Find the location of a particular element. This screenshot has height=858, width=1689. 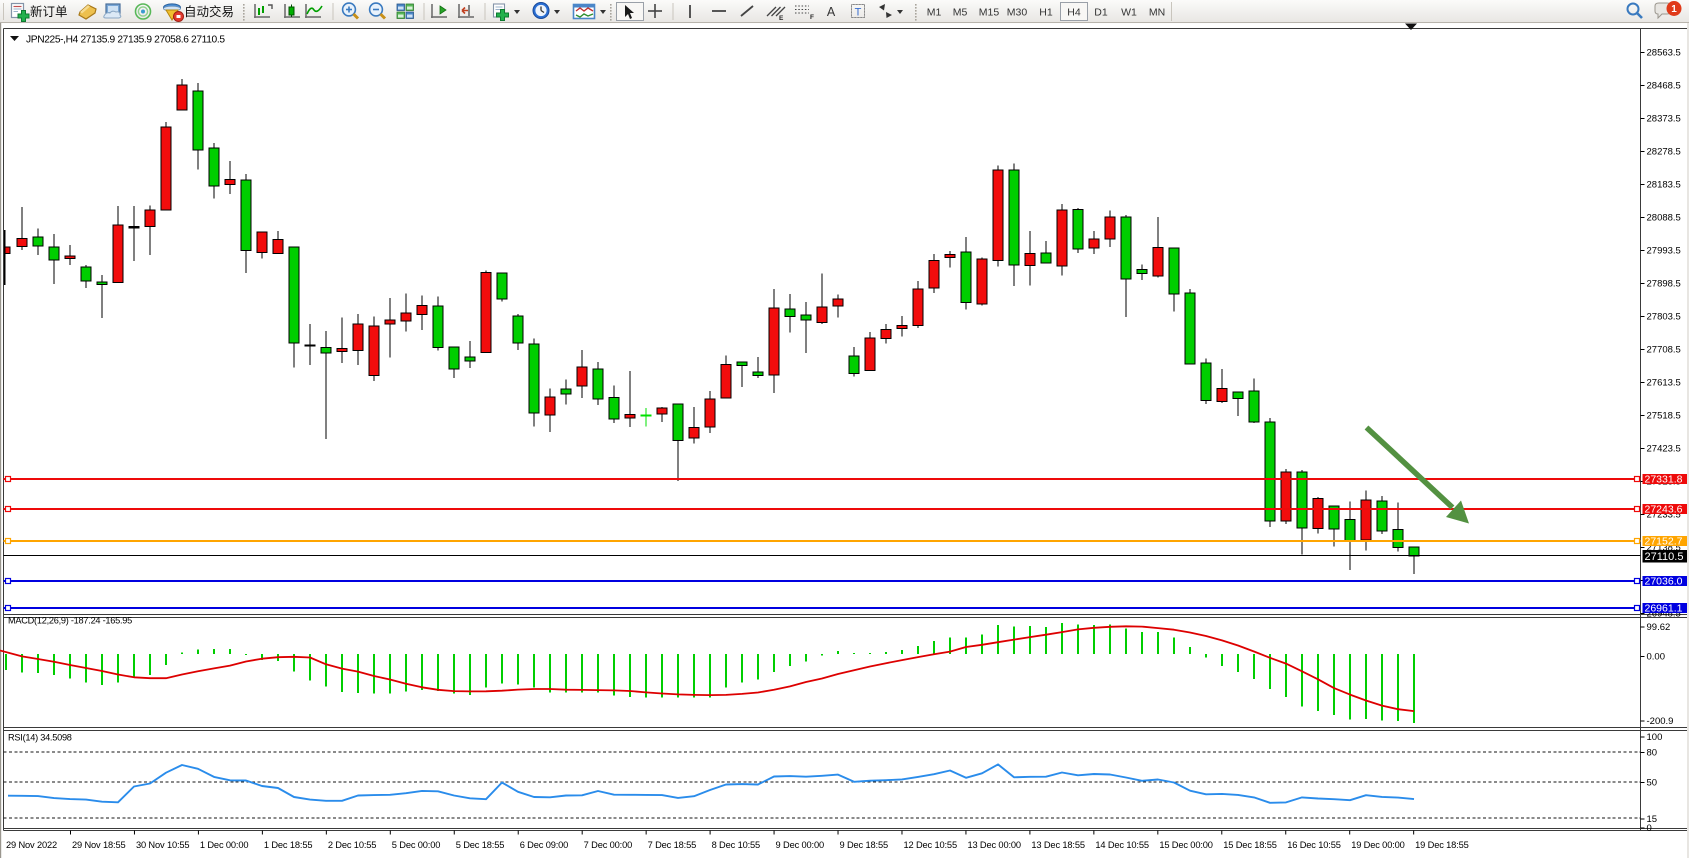

svg-text: M5 is located at coordinates (960, 13).